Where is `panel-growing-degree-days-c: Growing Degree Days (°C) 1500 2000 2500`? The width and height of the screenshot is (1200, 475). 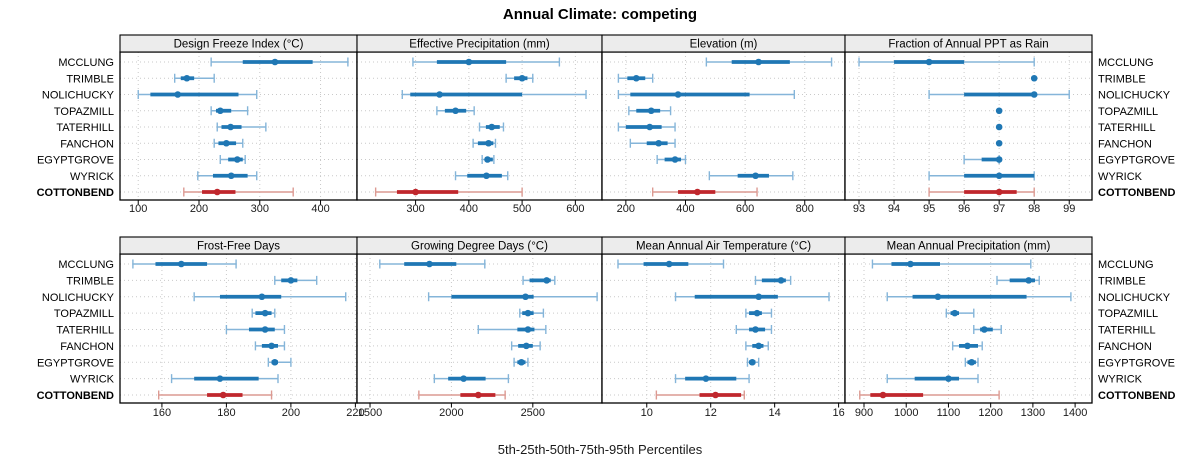
panel-growing-degree-days-c: Growing Degree Days (°C) 1500 2000 2500 is located at coordinates (479, 327).